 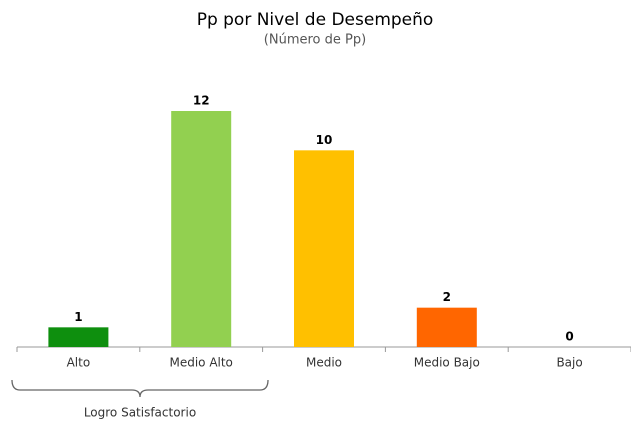 I want to click on data-label: 12, so click(x=201, y=101).